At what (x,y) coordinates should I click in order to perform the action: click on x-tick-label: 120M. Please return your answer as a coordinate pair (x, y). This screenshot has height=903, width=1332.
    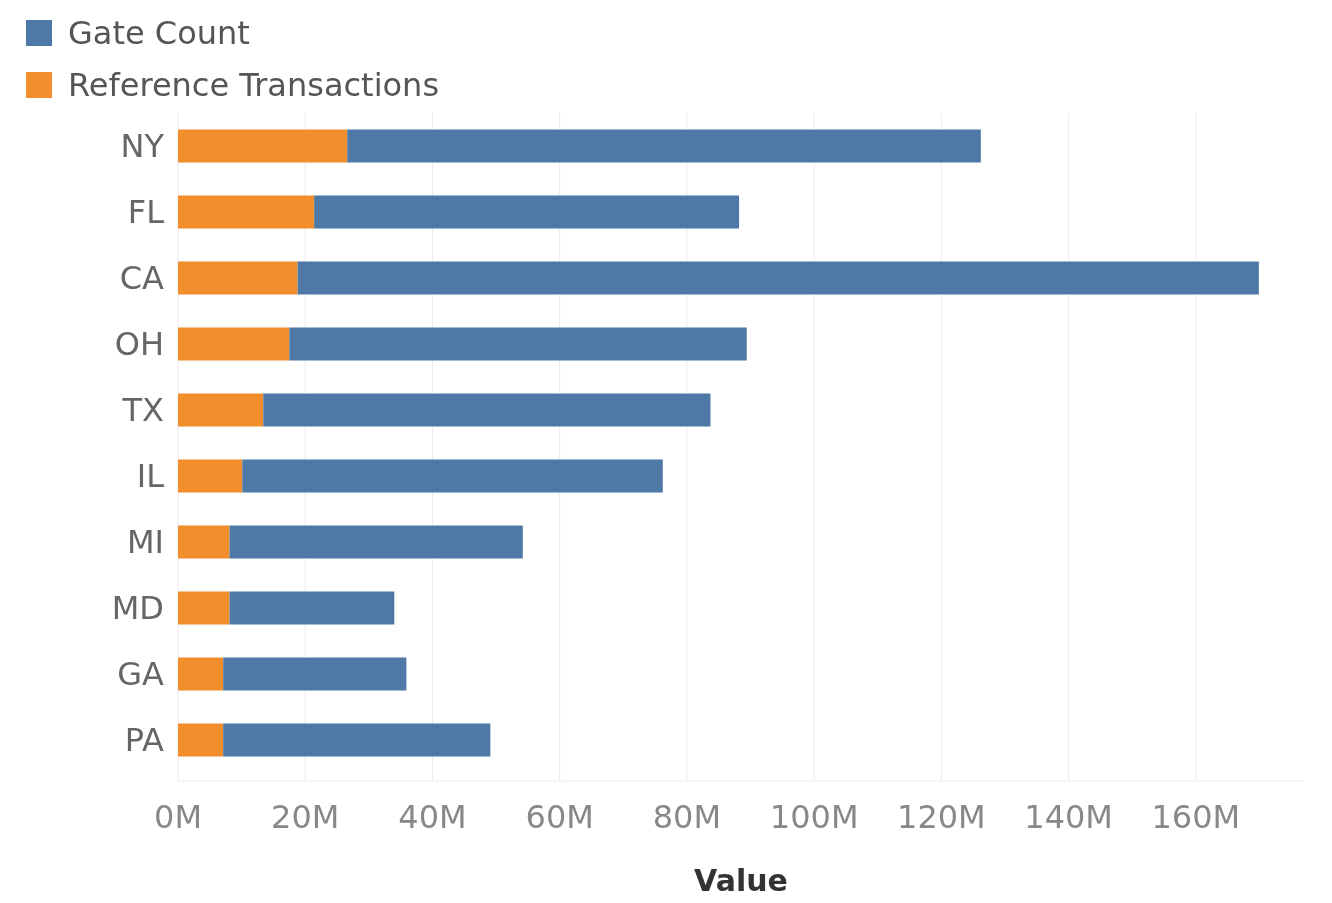
    Looking at the image, I should click on (941, 817).